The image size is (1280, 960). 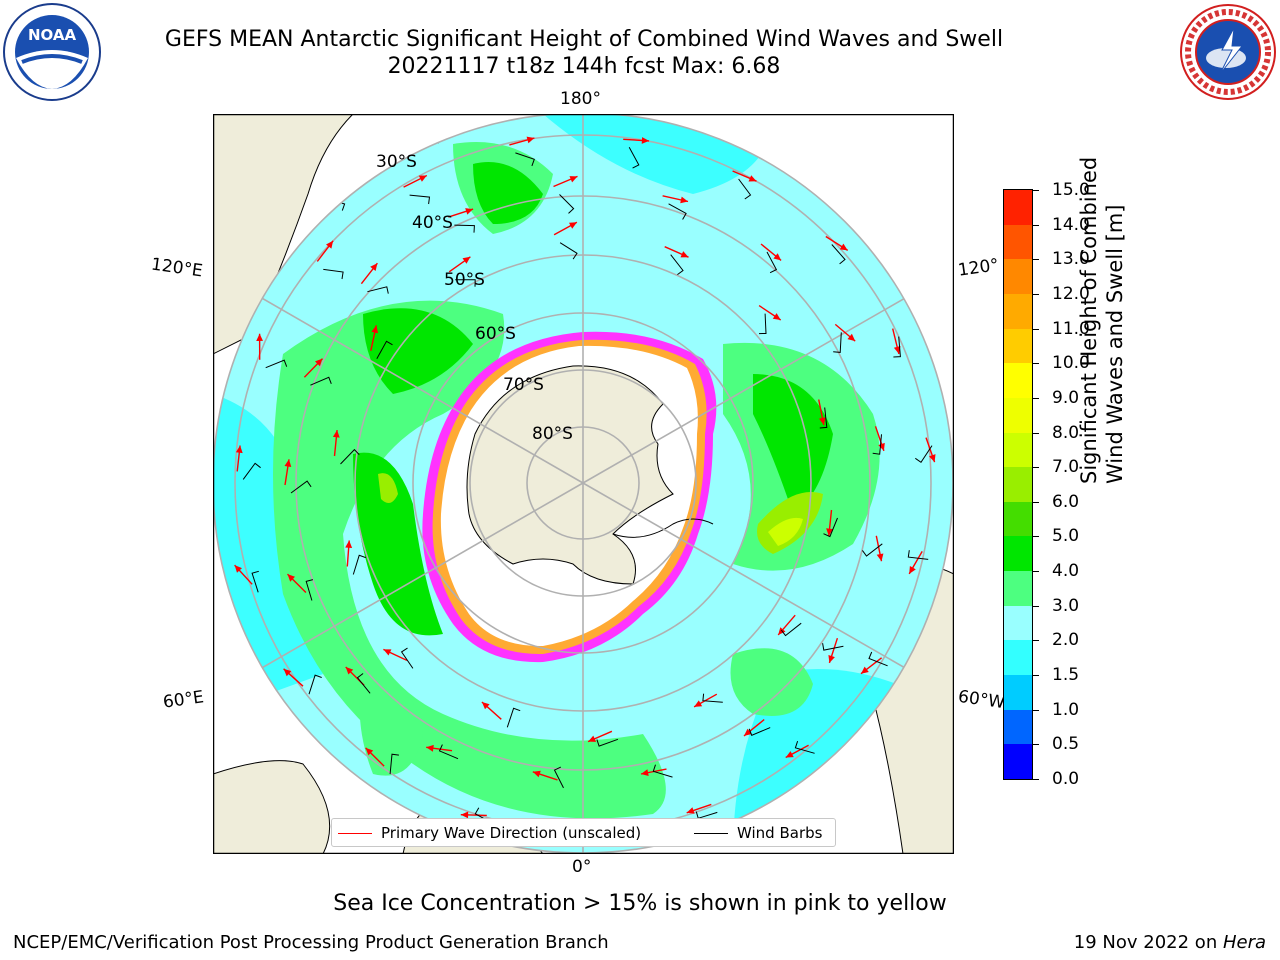 What do you see at coordinates (52, 52) in the screenshot?
I see `noaa-logo: NOAA` at bounding box center [52, 52].